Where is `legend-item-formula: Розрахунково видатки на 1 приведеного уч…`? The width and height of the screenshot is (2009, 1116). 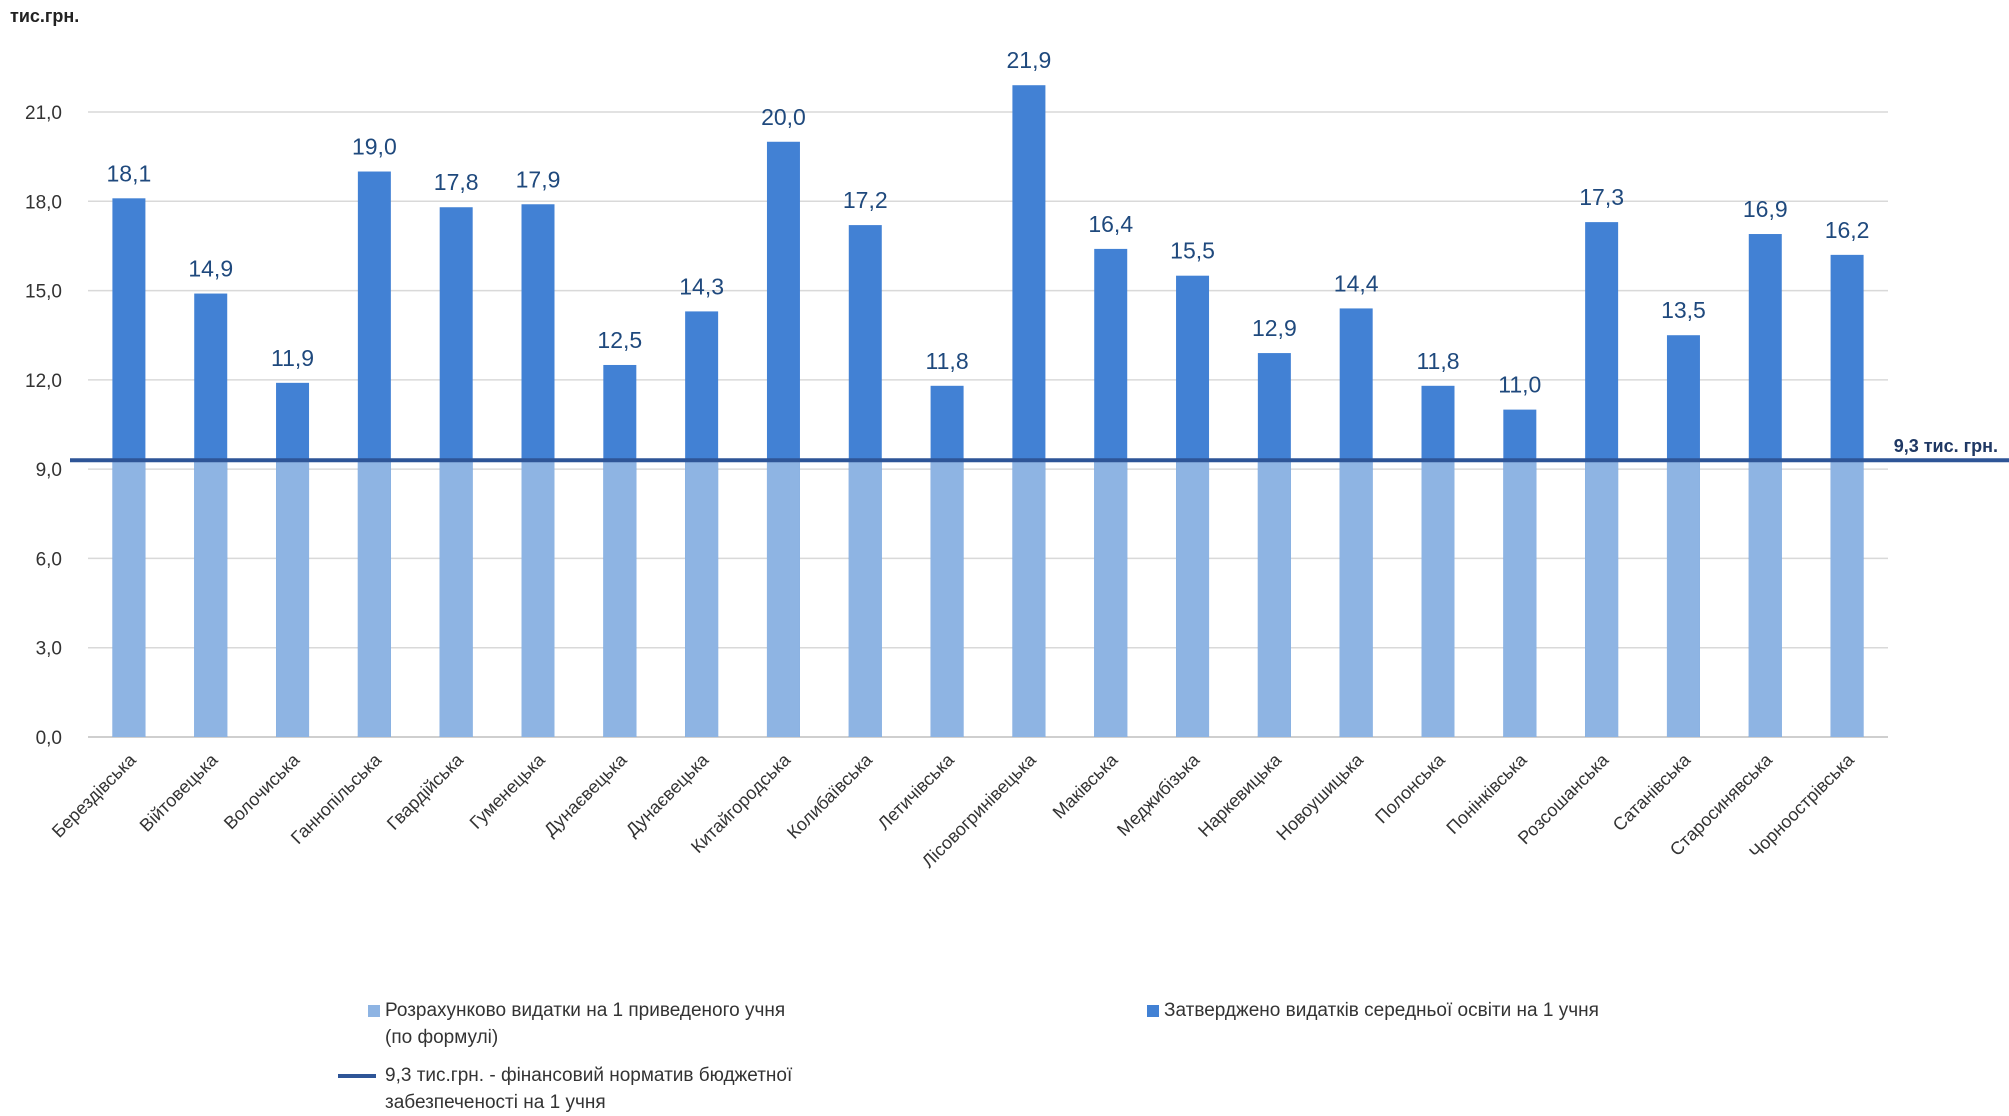
legend-item-formula: Розрахунково видатки на 1 приведеного уч… is located at coordinates (585, 1024).